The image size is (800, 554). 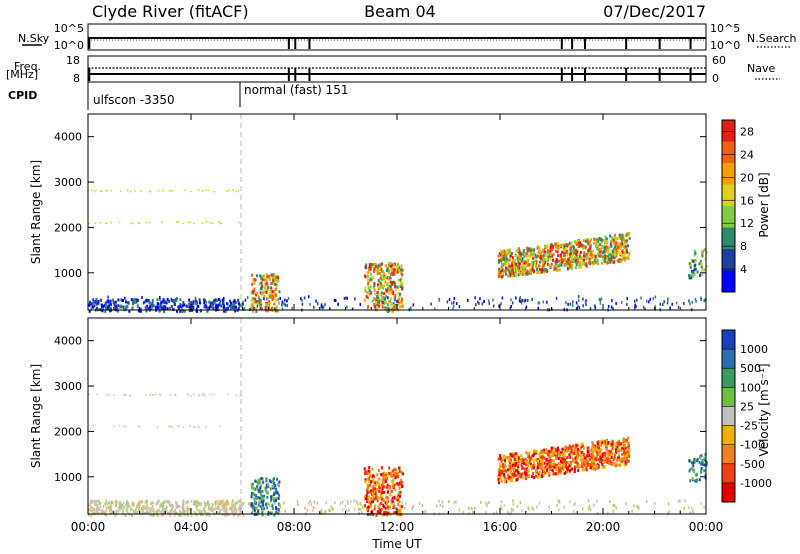 What do you see at coordinates (22, 74) in the screenshot?
I see `freq-unit: [MHz]` at bounding box center [22, 74].